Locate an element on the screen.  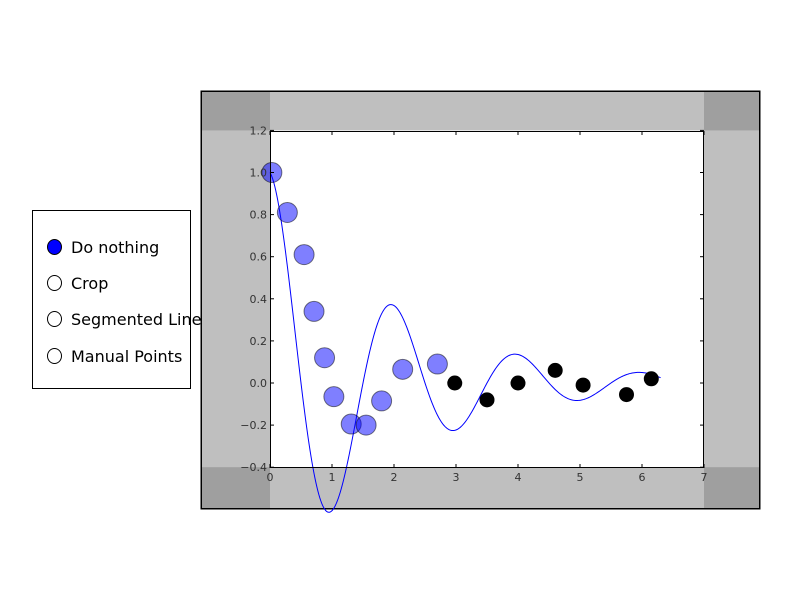
y-tick-label: 1.2 is located at coordinates (259, 130).